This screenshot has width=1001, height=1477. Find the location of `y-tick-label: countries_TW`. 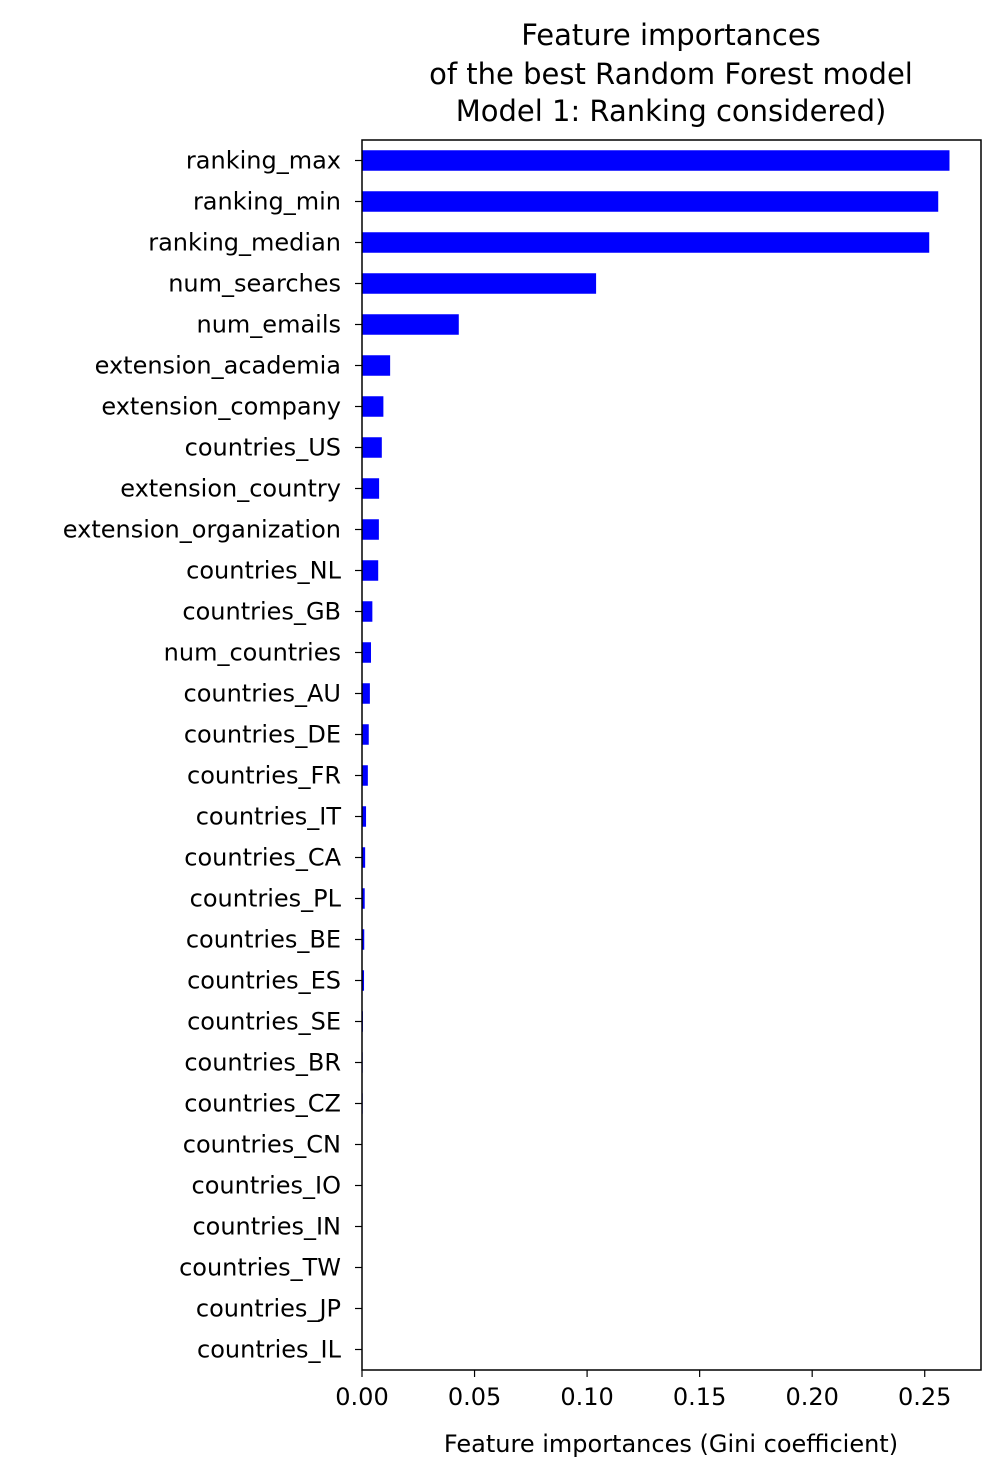

y-tick-label: countries_TW is located at coordinates (260, 1268).